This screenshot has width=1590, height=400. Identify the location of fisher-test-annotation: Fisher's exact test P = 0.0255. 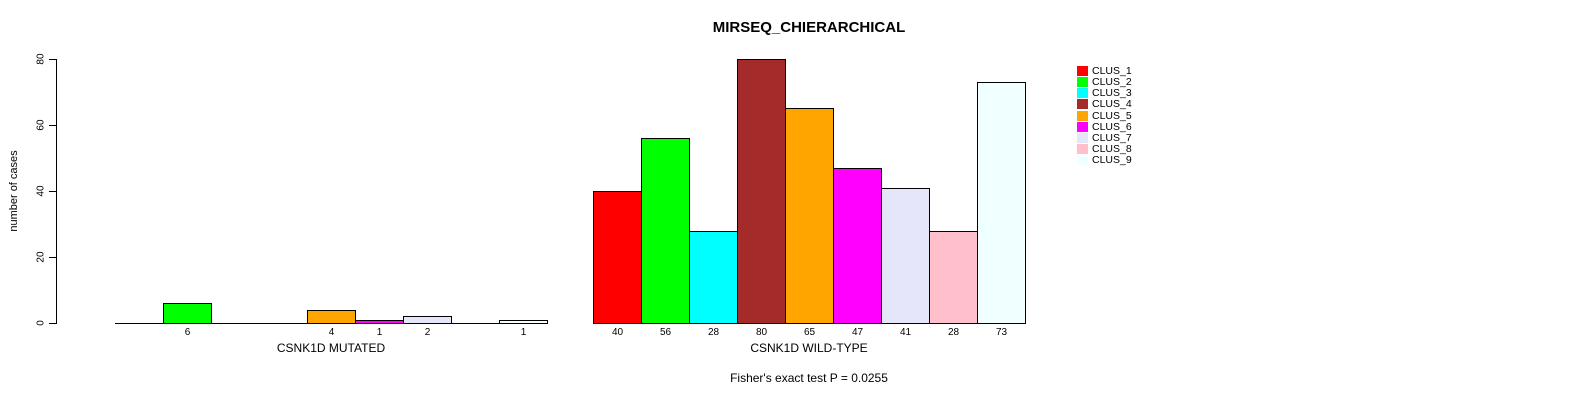
(809, 378).